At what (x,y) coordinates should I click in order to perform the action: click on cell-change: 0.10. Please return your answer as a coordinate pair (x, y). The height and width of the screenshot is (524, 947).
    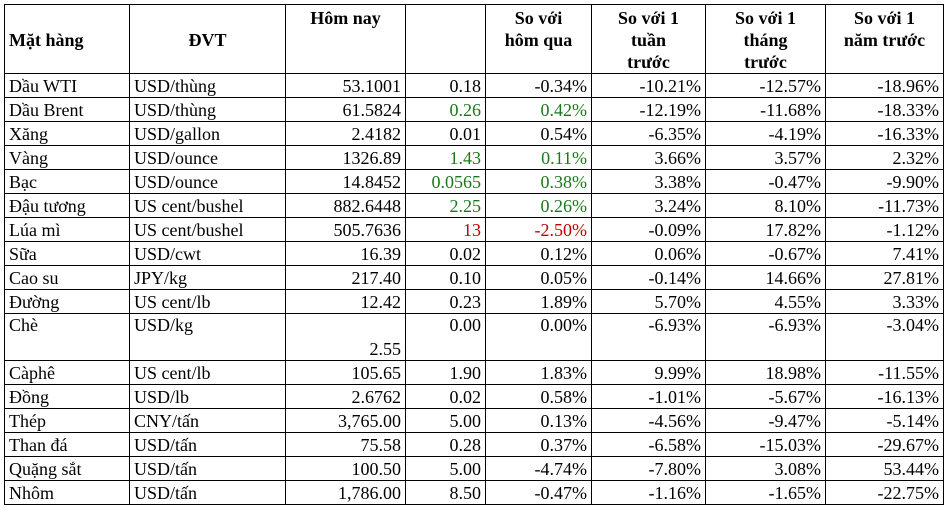
    Looking at the image, I should click on (445, 277).